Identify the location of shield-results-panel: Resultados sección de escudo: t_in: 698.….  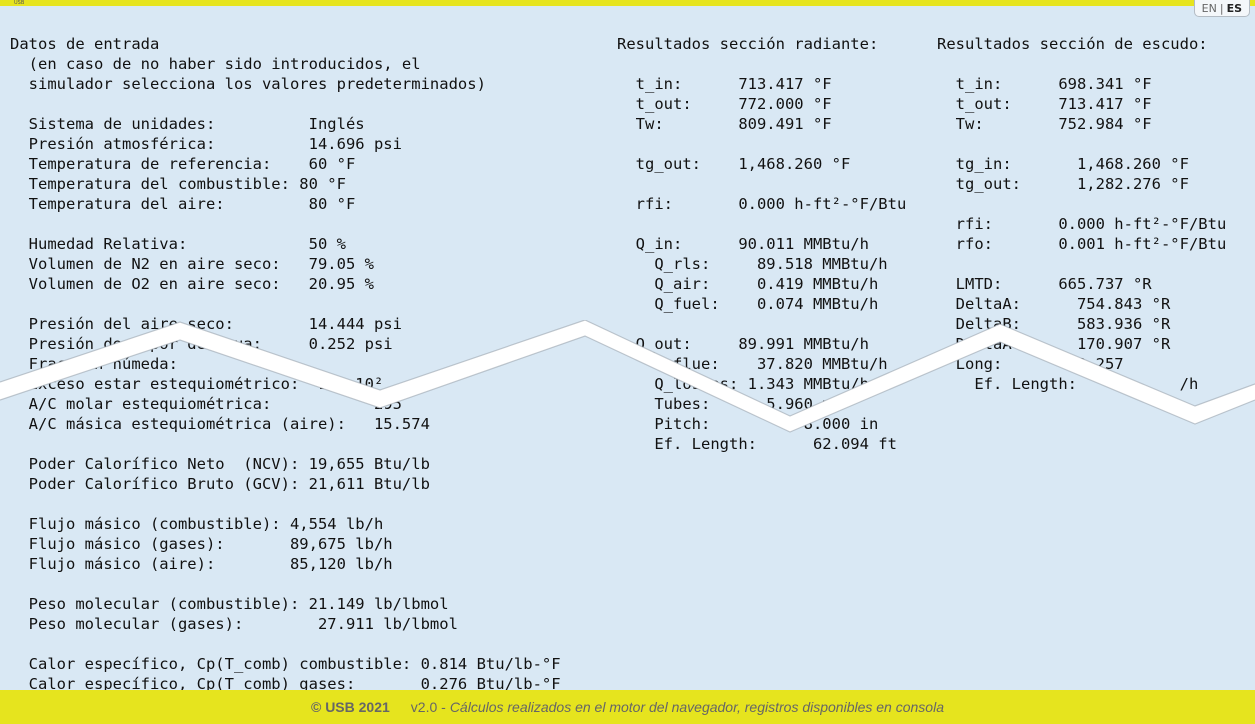
(1081, 214).